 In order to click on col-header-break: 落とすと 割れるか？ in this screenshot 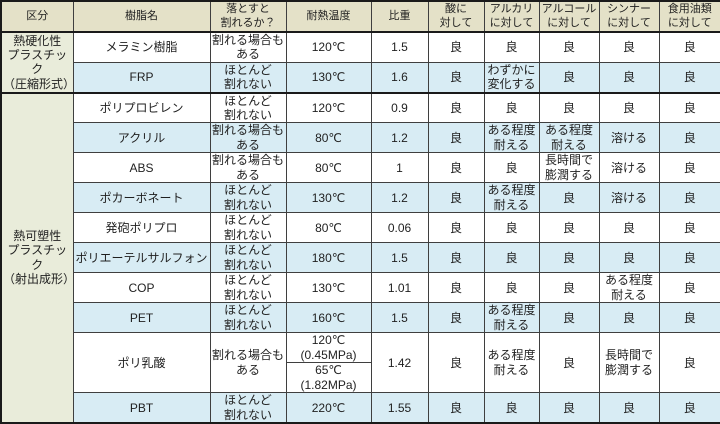, I will do `click(248, 16)`.